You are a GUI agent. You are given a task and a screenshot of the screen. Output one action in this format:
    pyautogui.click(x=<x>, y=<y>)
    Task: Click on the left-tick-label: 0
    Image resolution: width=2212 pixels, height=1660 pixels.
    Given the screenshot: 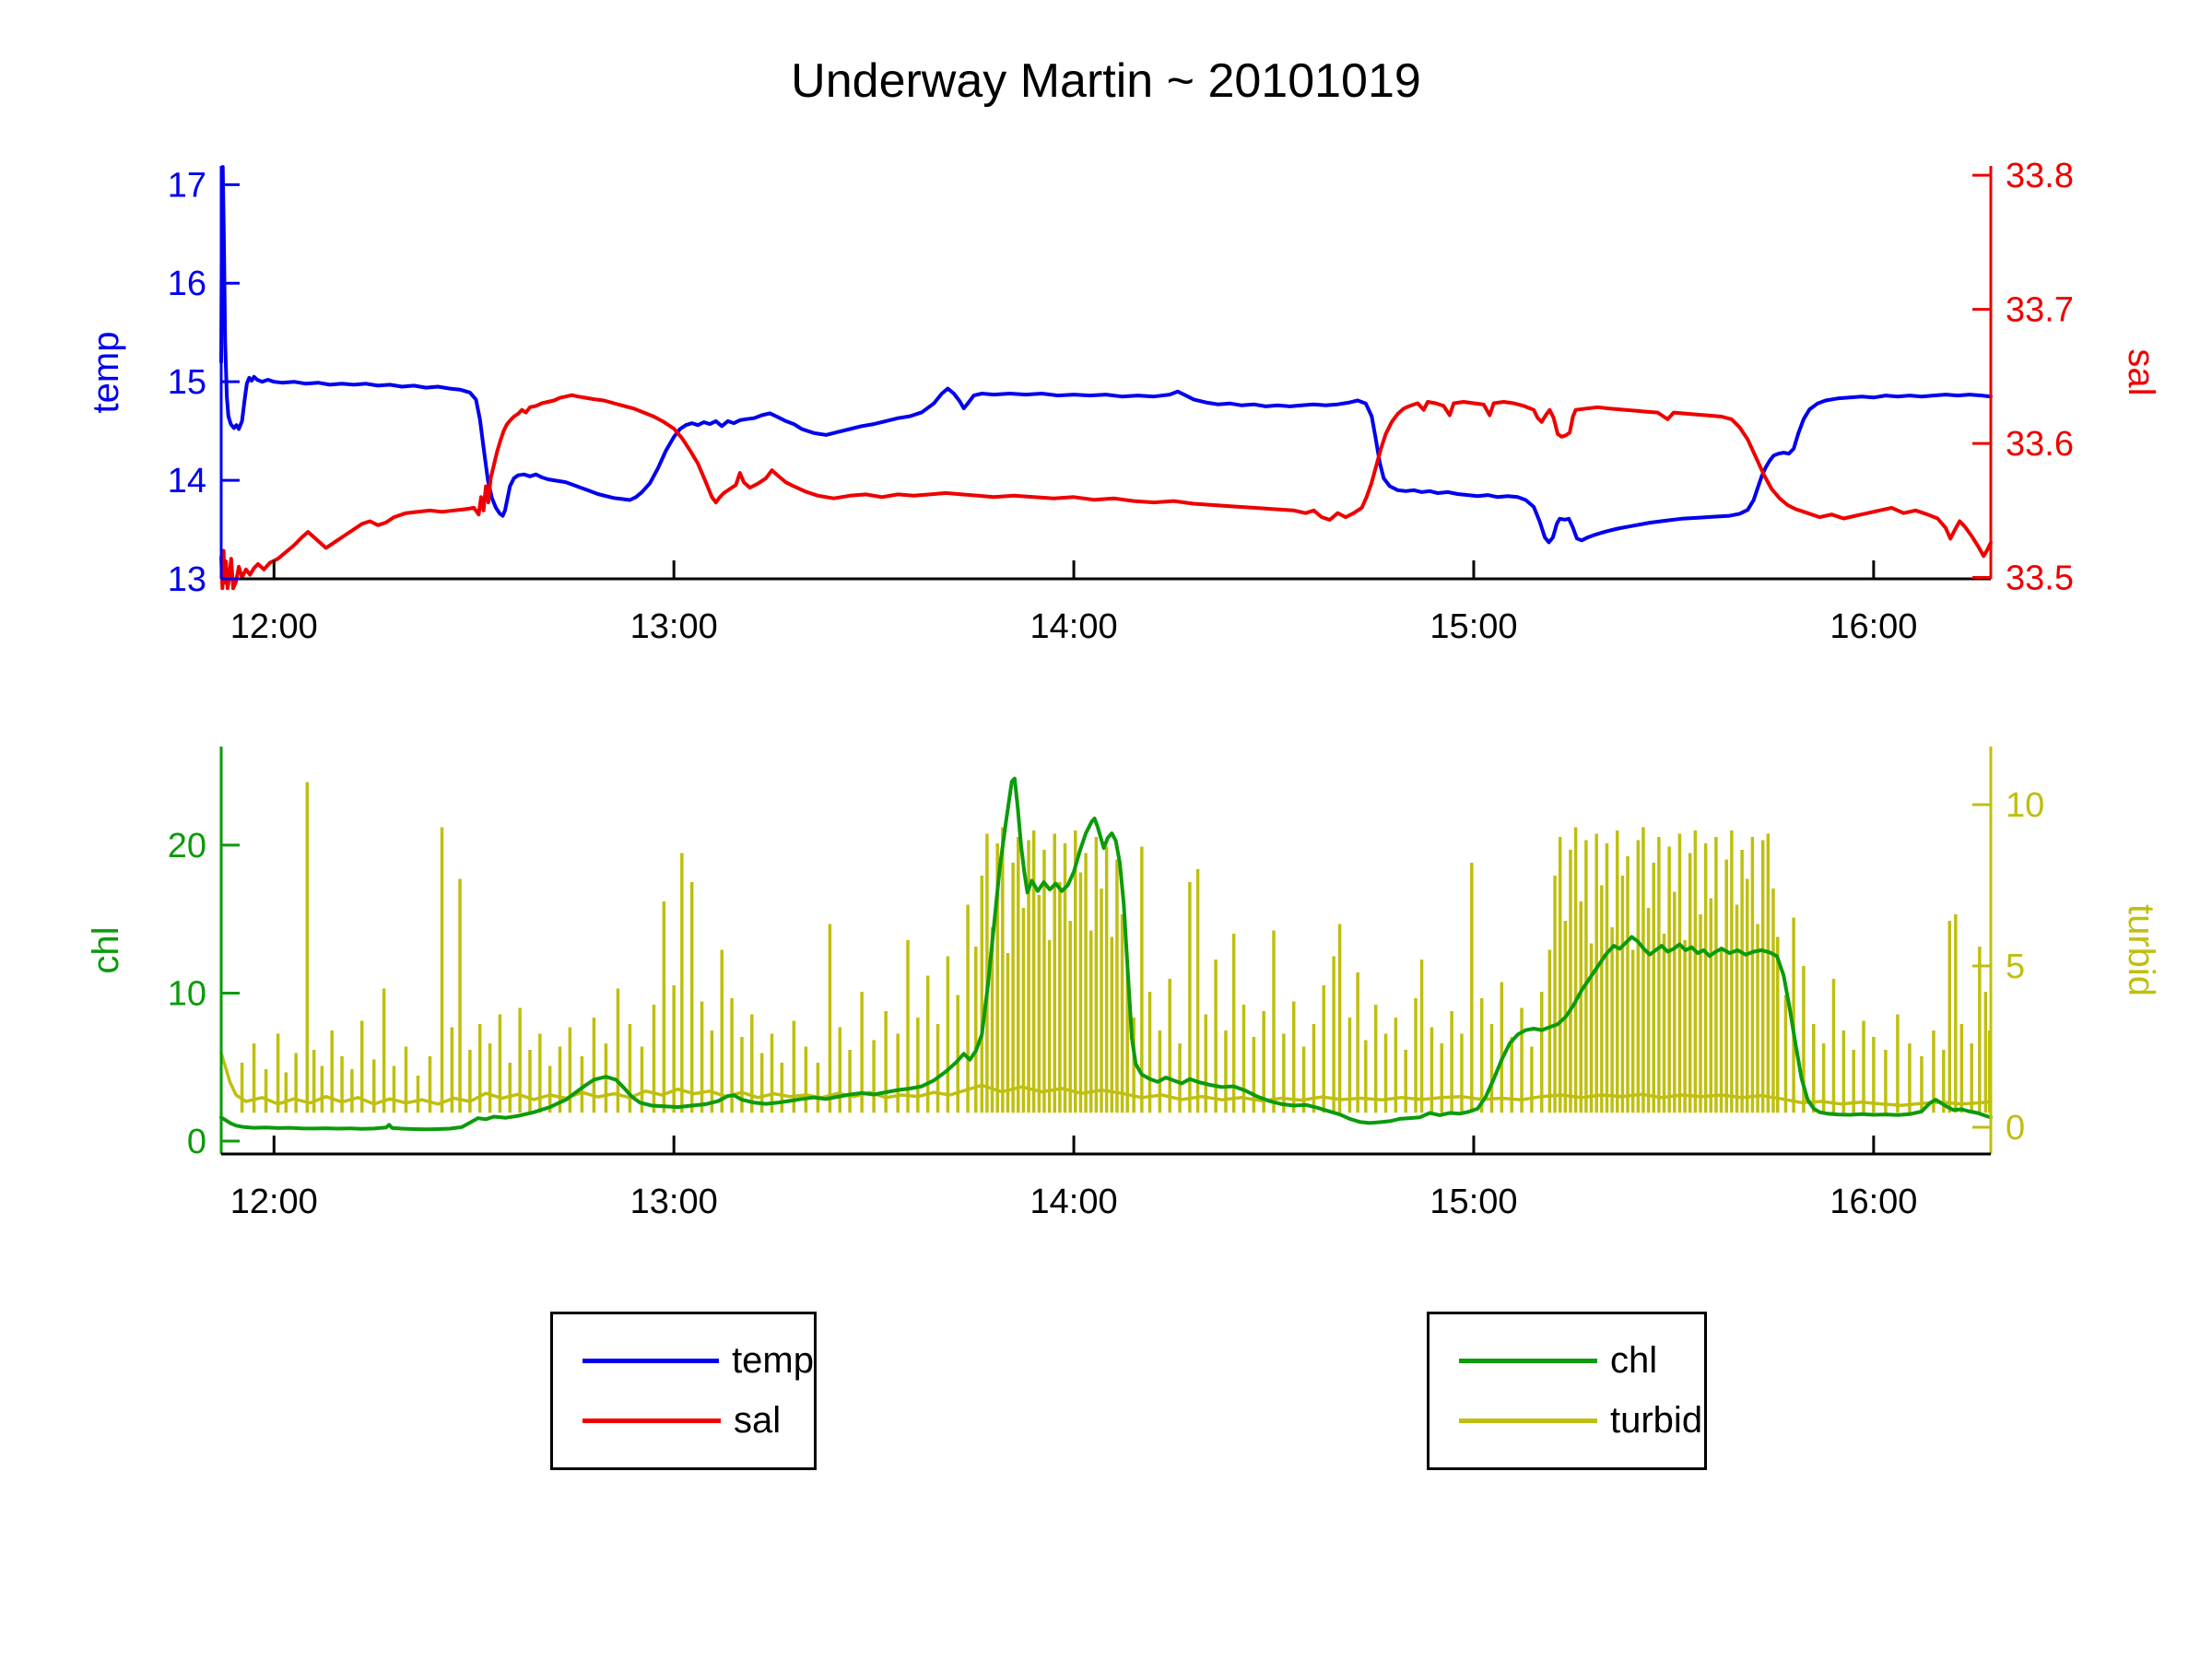 What is the action you would take?
    pyautogui.click(x=196, y=1142)
    